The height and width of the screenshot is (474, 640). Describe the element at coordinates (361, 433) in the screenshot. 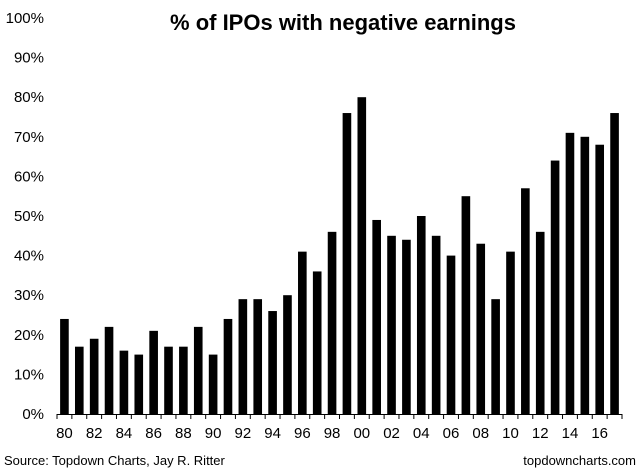

I see `x-tick-label: 00` at that location.